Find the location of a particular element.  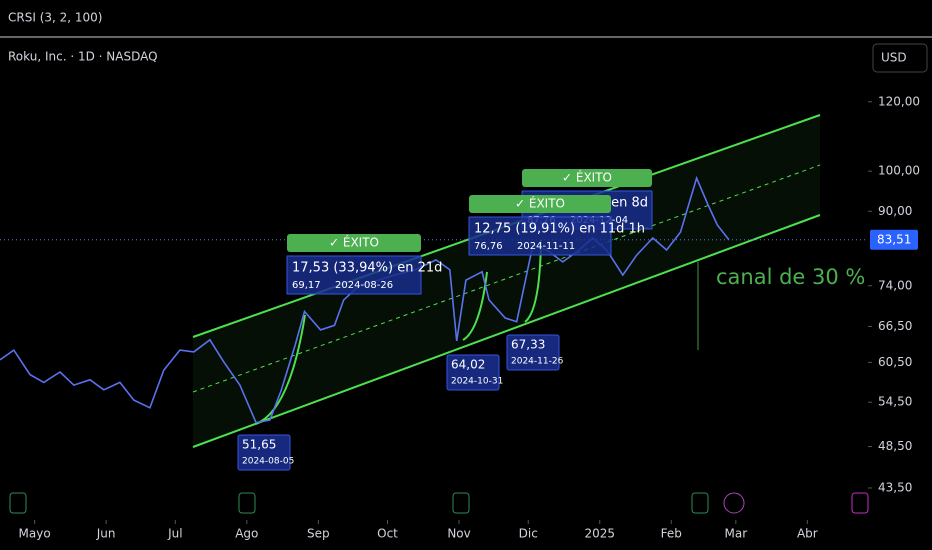

x-tick-label: Dic is located at coordinates (528, 534).